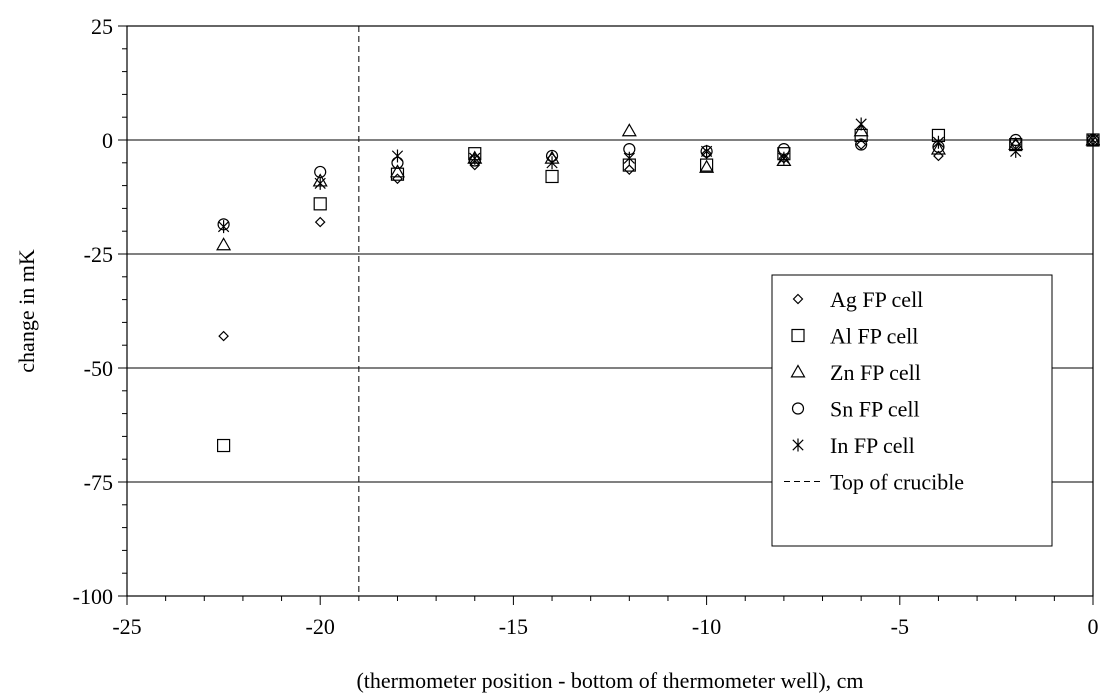  I want to click on legend-marker-zn-fp-cell, so click(798, 371).